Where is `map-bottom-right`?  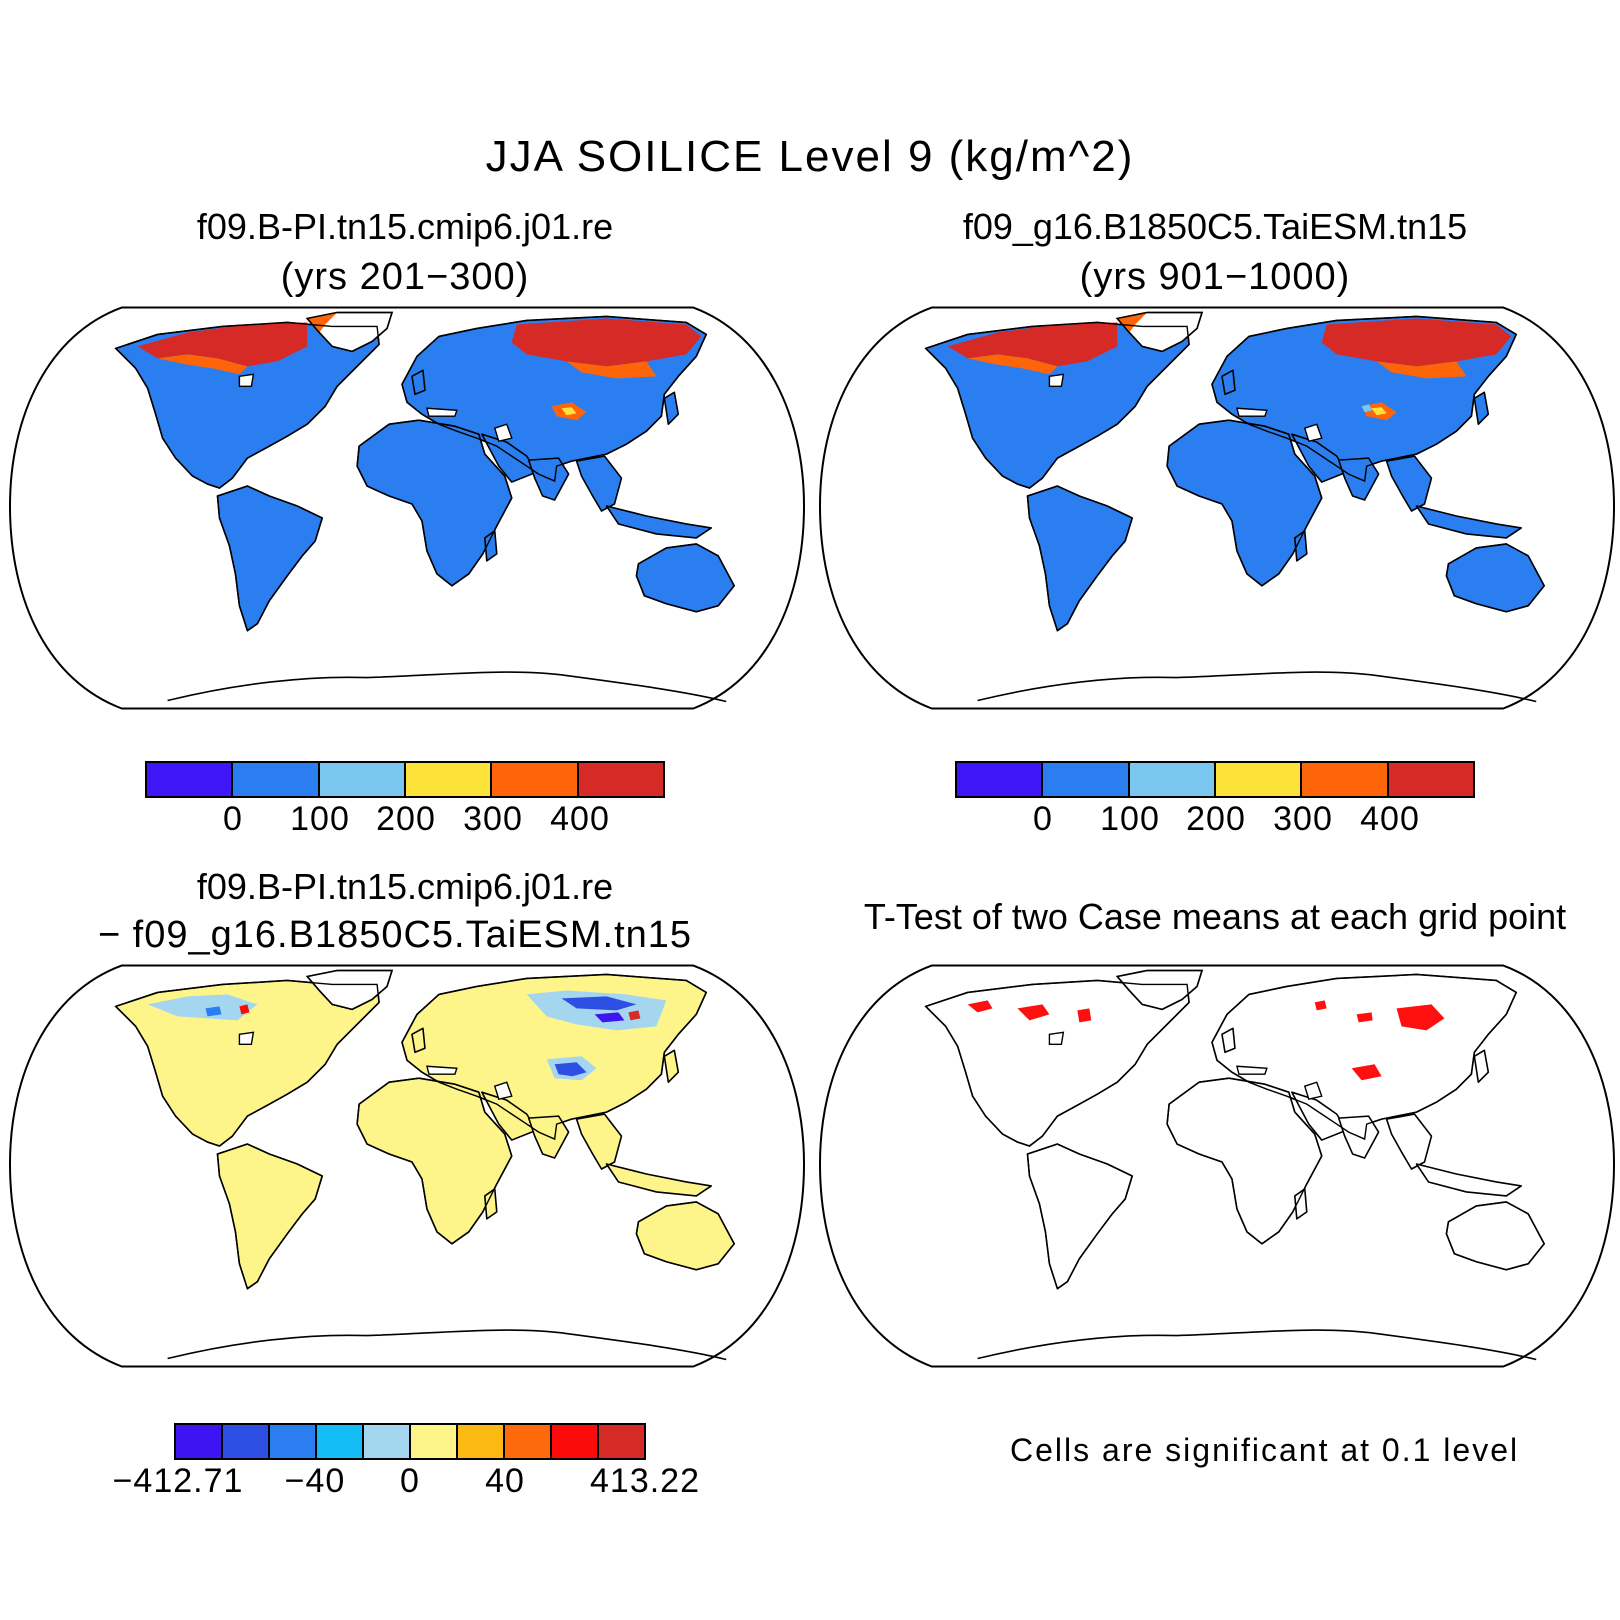 map-bottom-right is located at coordinates (1217, 1166).